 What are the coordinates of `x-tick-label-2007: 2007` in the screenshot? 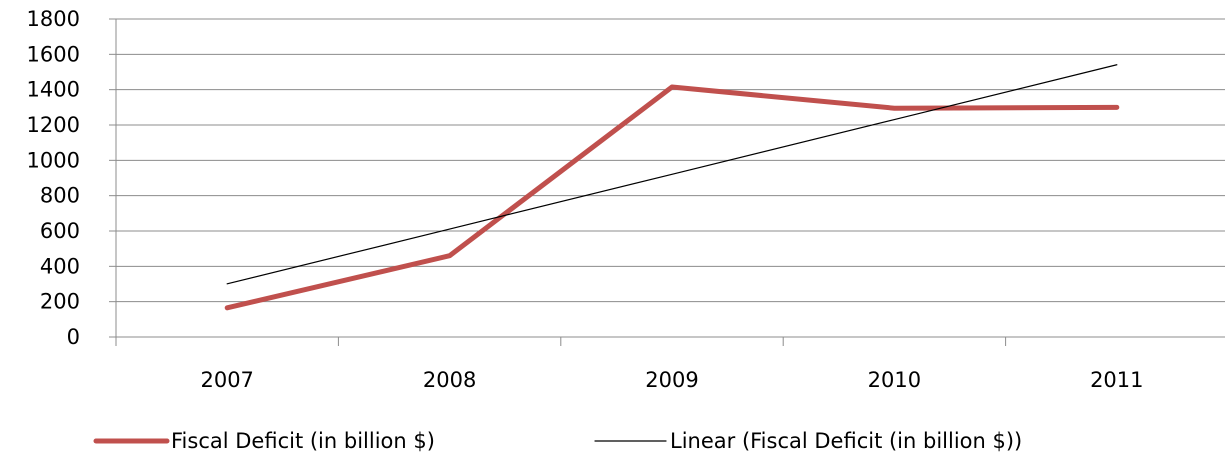 It's located at (226, 380).